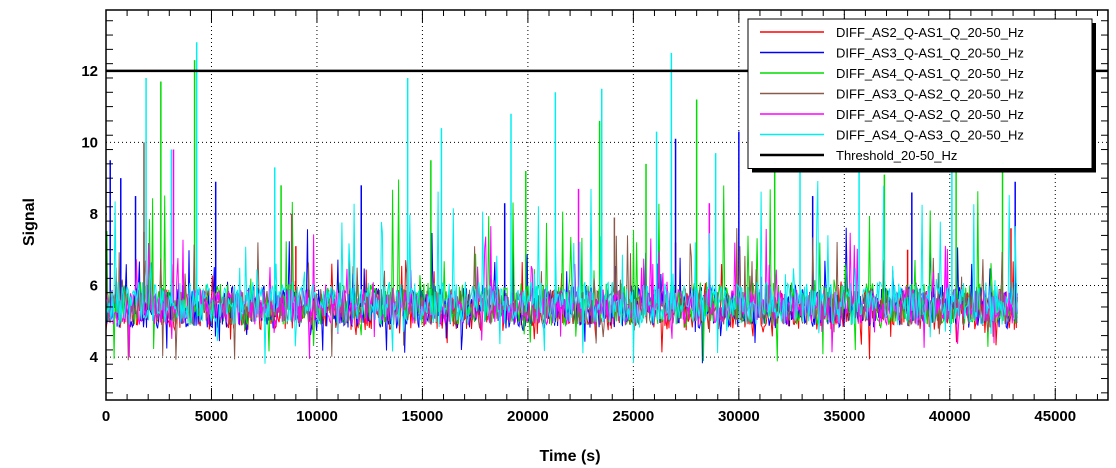 The width and height of the screenshot is (1116, 468). What do you see at coordinates (930, 32) in the screenshot?
I see `legend-label: DIFF_AS2_Q-AS1_Q_20-50_Hz` at bounding box center [930, 32].